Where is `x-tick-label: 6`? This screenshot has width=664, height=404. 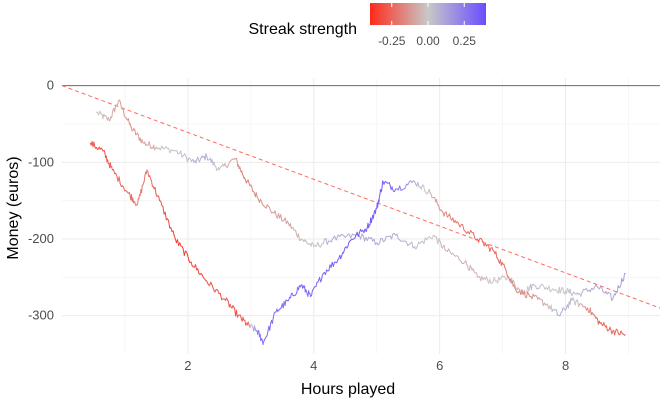 x-tick-label: 6 is located at coordinates (439, 365).